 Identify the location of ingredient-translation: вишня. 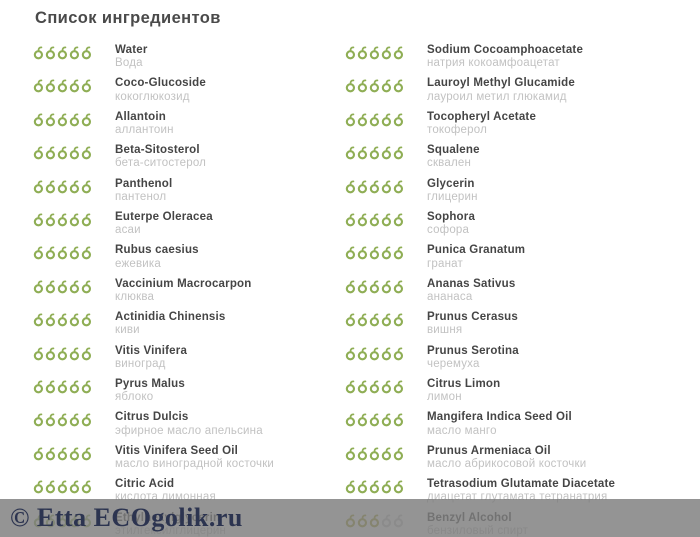
(445, 330).